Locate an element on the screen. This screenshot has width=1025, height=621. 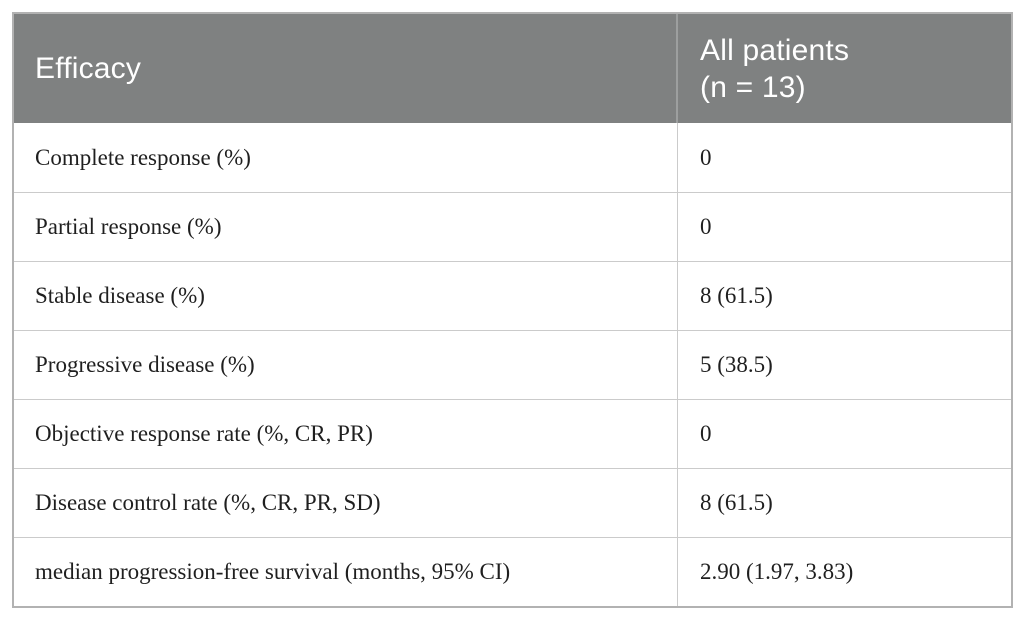
table-row: Complete response (%) 0 is located at coordinates (512, 157).